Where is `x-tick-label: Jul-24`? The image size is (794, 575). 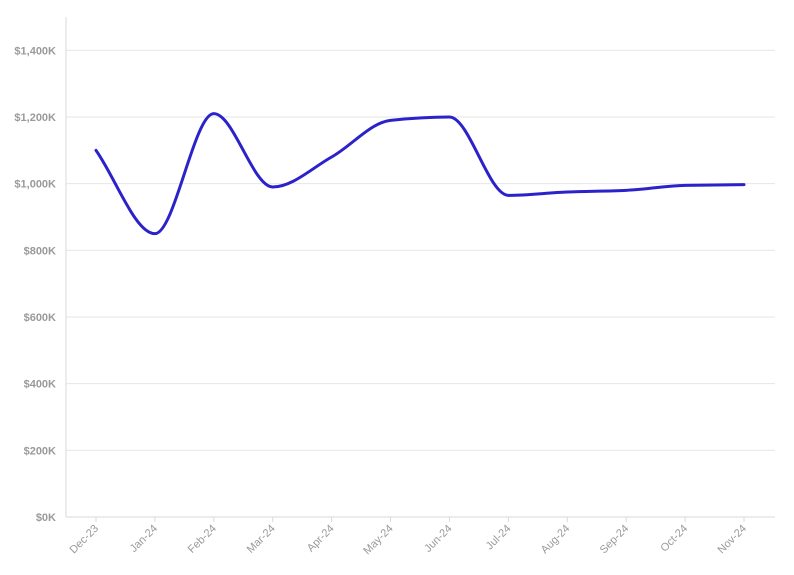
x-tick-label: Jul-24 is located at coordinates (499, 538).